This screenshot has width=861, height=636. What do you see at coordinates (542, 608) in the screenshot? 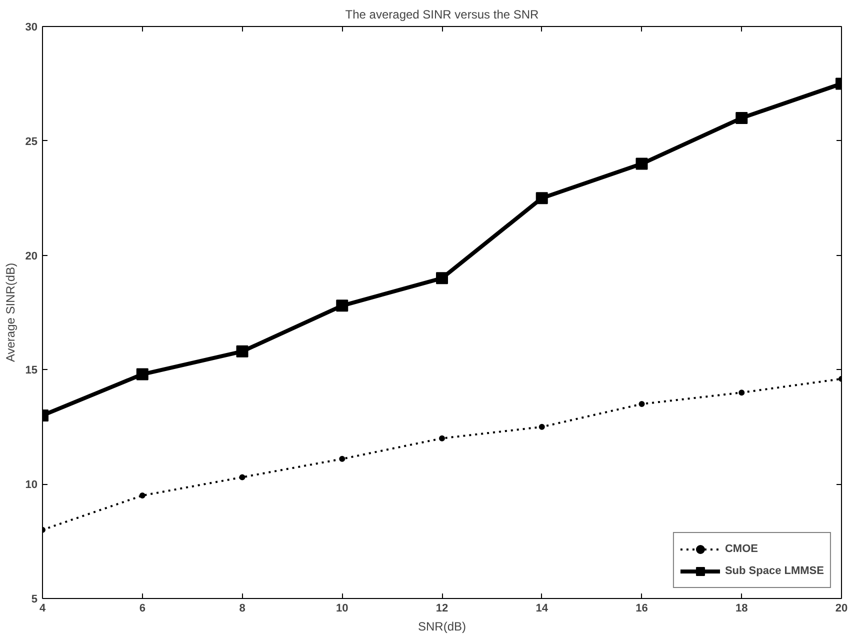
I see `x-tick-label: 14` at bounding box center [542, 608].